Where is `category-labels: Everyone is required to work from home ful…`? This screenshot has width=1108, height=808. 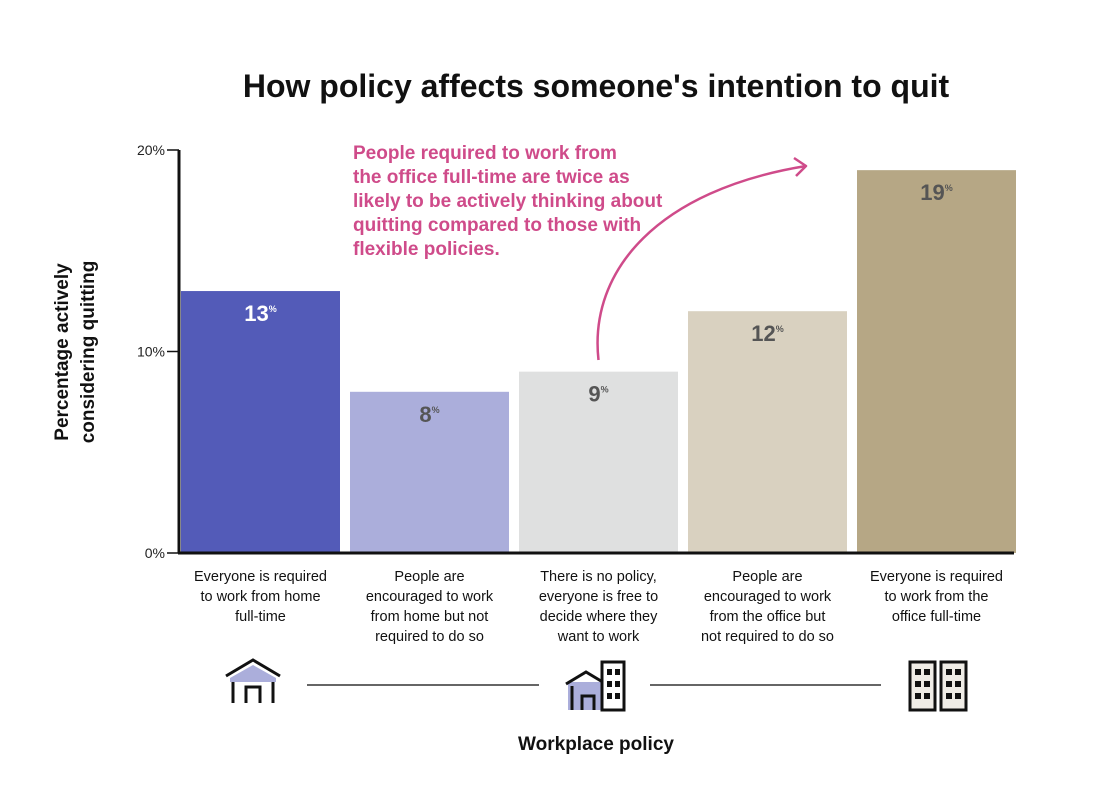
category-labels: Everyone is required to work from home ful… is located at coordinates (598, 607).